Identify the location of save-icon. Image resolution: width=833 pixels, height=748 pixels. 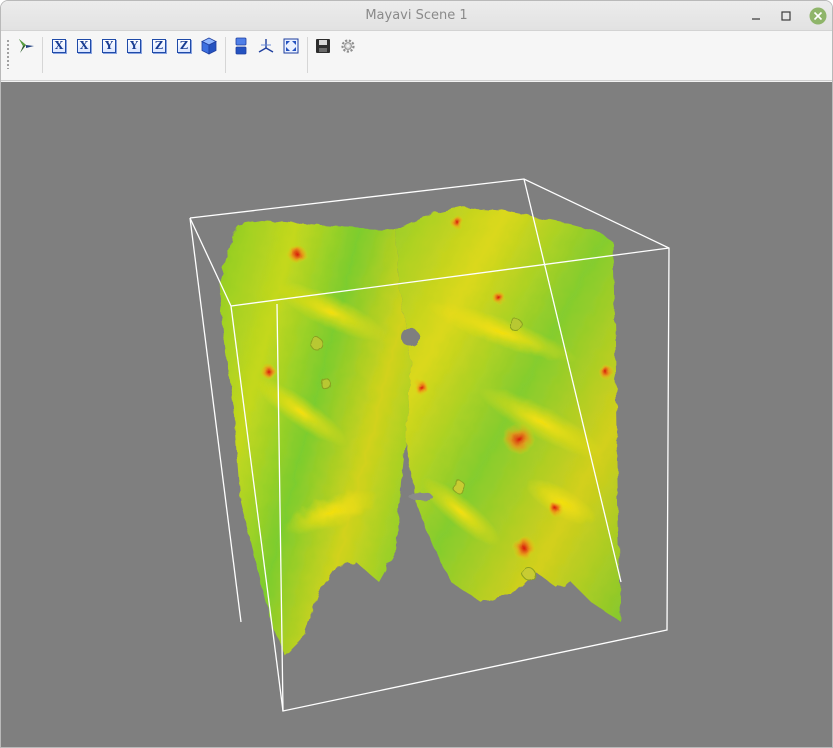
(323, 46).